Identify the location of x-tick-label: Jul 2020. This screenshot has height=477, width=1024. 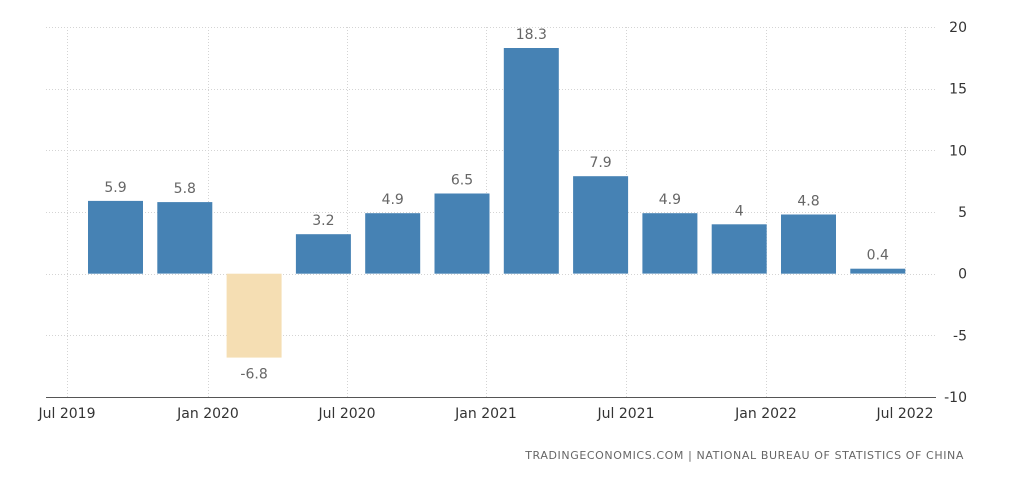
(347, 414).